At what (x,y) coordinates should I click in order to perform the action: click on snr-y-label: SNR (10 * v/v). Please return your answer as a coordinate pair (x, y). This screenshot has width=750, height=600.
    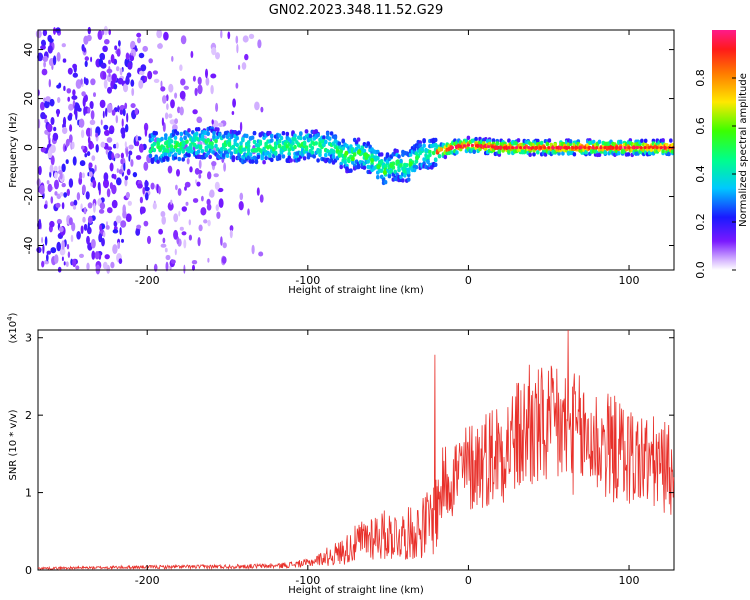
    Looking at the image, I should click on (13, 444).